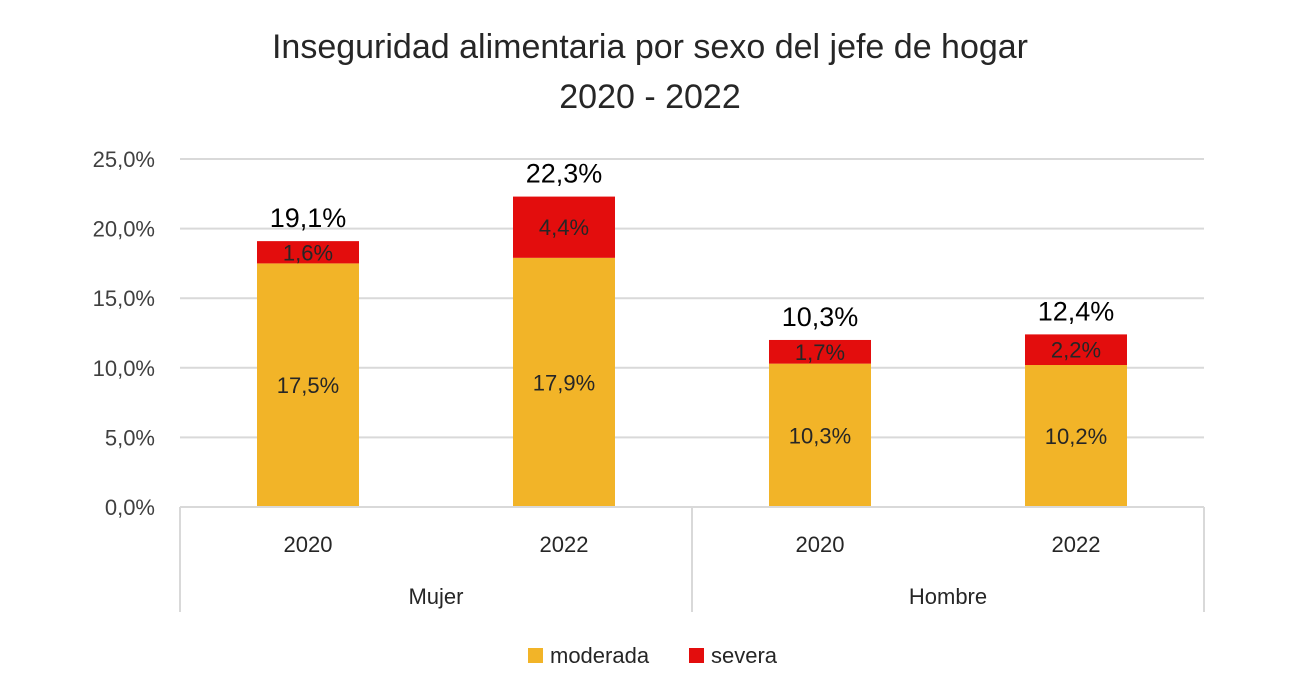 The width and height of the screenshot is (1300, 700). Describe the element at coordinates (308, 218) in the screenshot. I see `total-label: 19,1%` at that location.